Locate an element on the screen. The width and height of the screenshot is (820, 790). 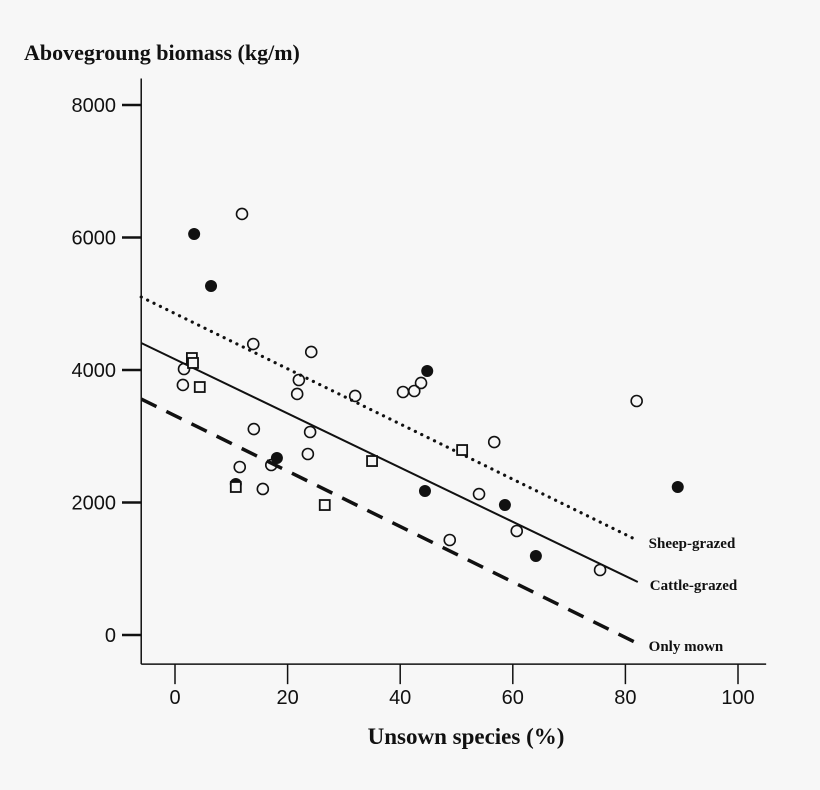
x-tick-label: 80 is located at coordinates (625, 698).